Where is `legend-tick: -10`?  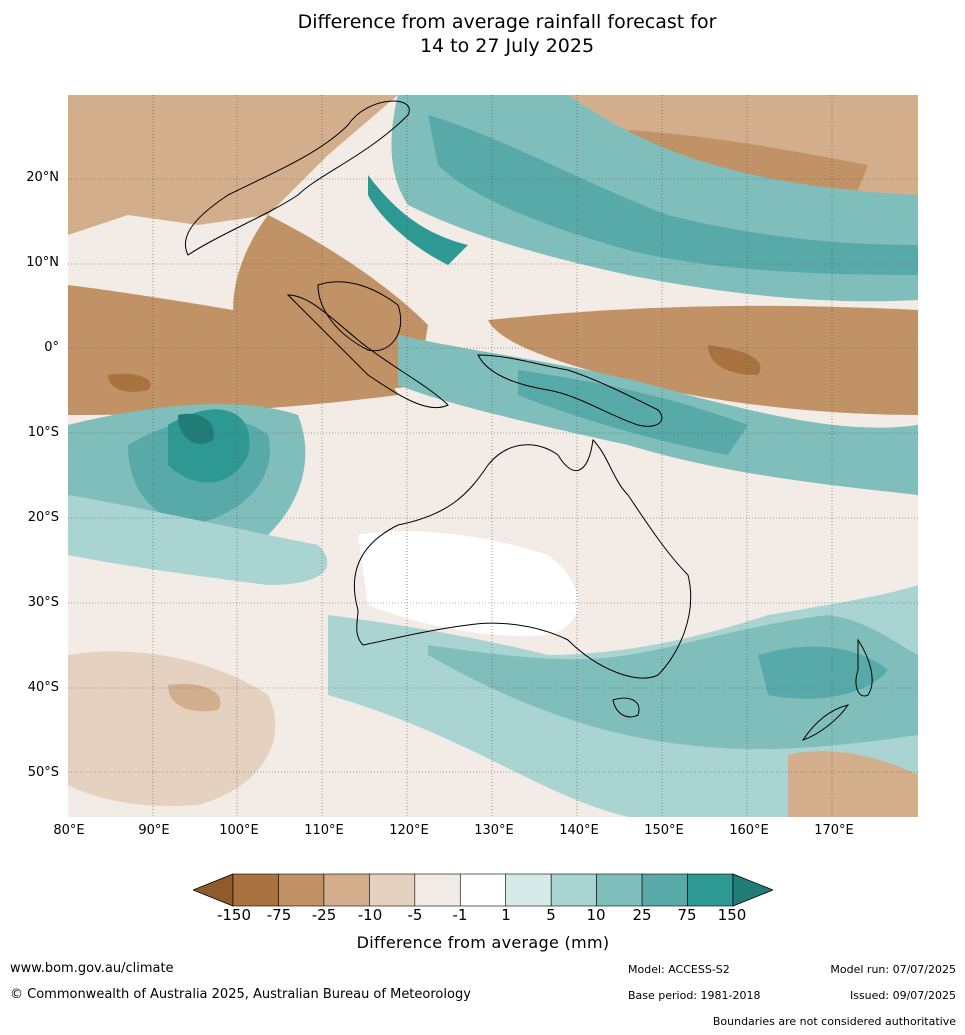
legend-tick: -10 is located at coordinates (370, 915).